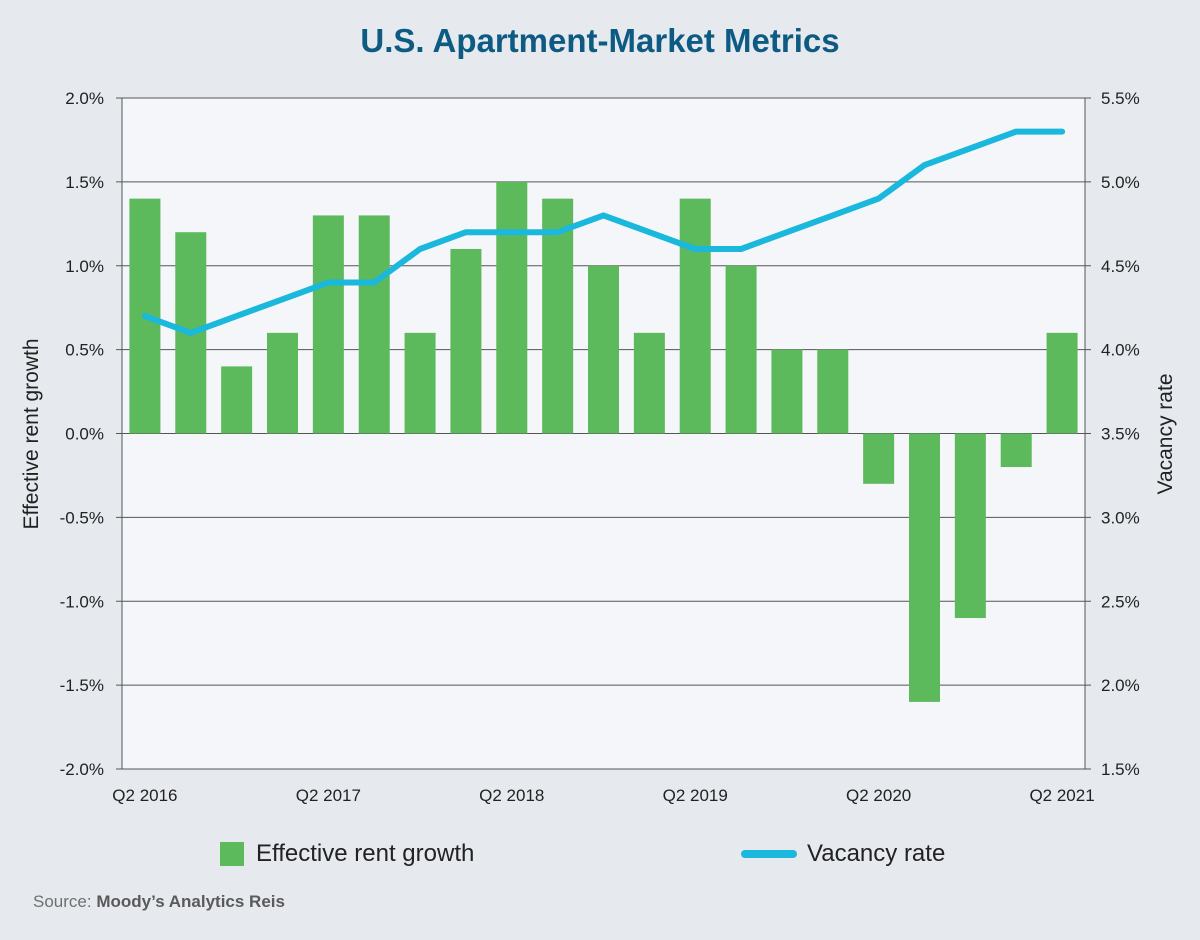 The image size is (1200, 940). Describe the element at coordinates (1120, 350) in the screenshot. I see `y-right-tick-label: 4.0%` at that location.